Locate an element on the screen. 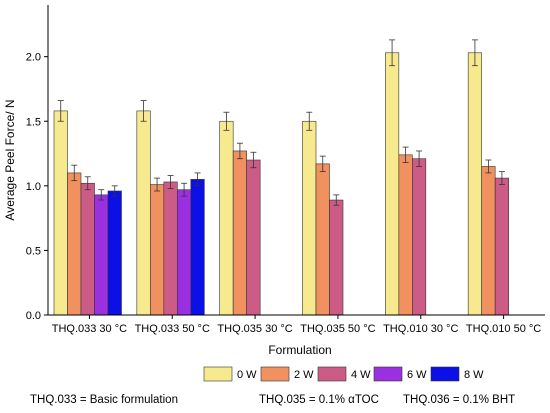  y-axis-title: Average Peel Force/ N is located at coordinates (10, 159).